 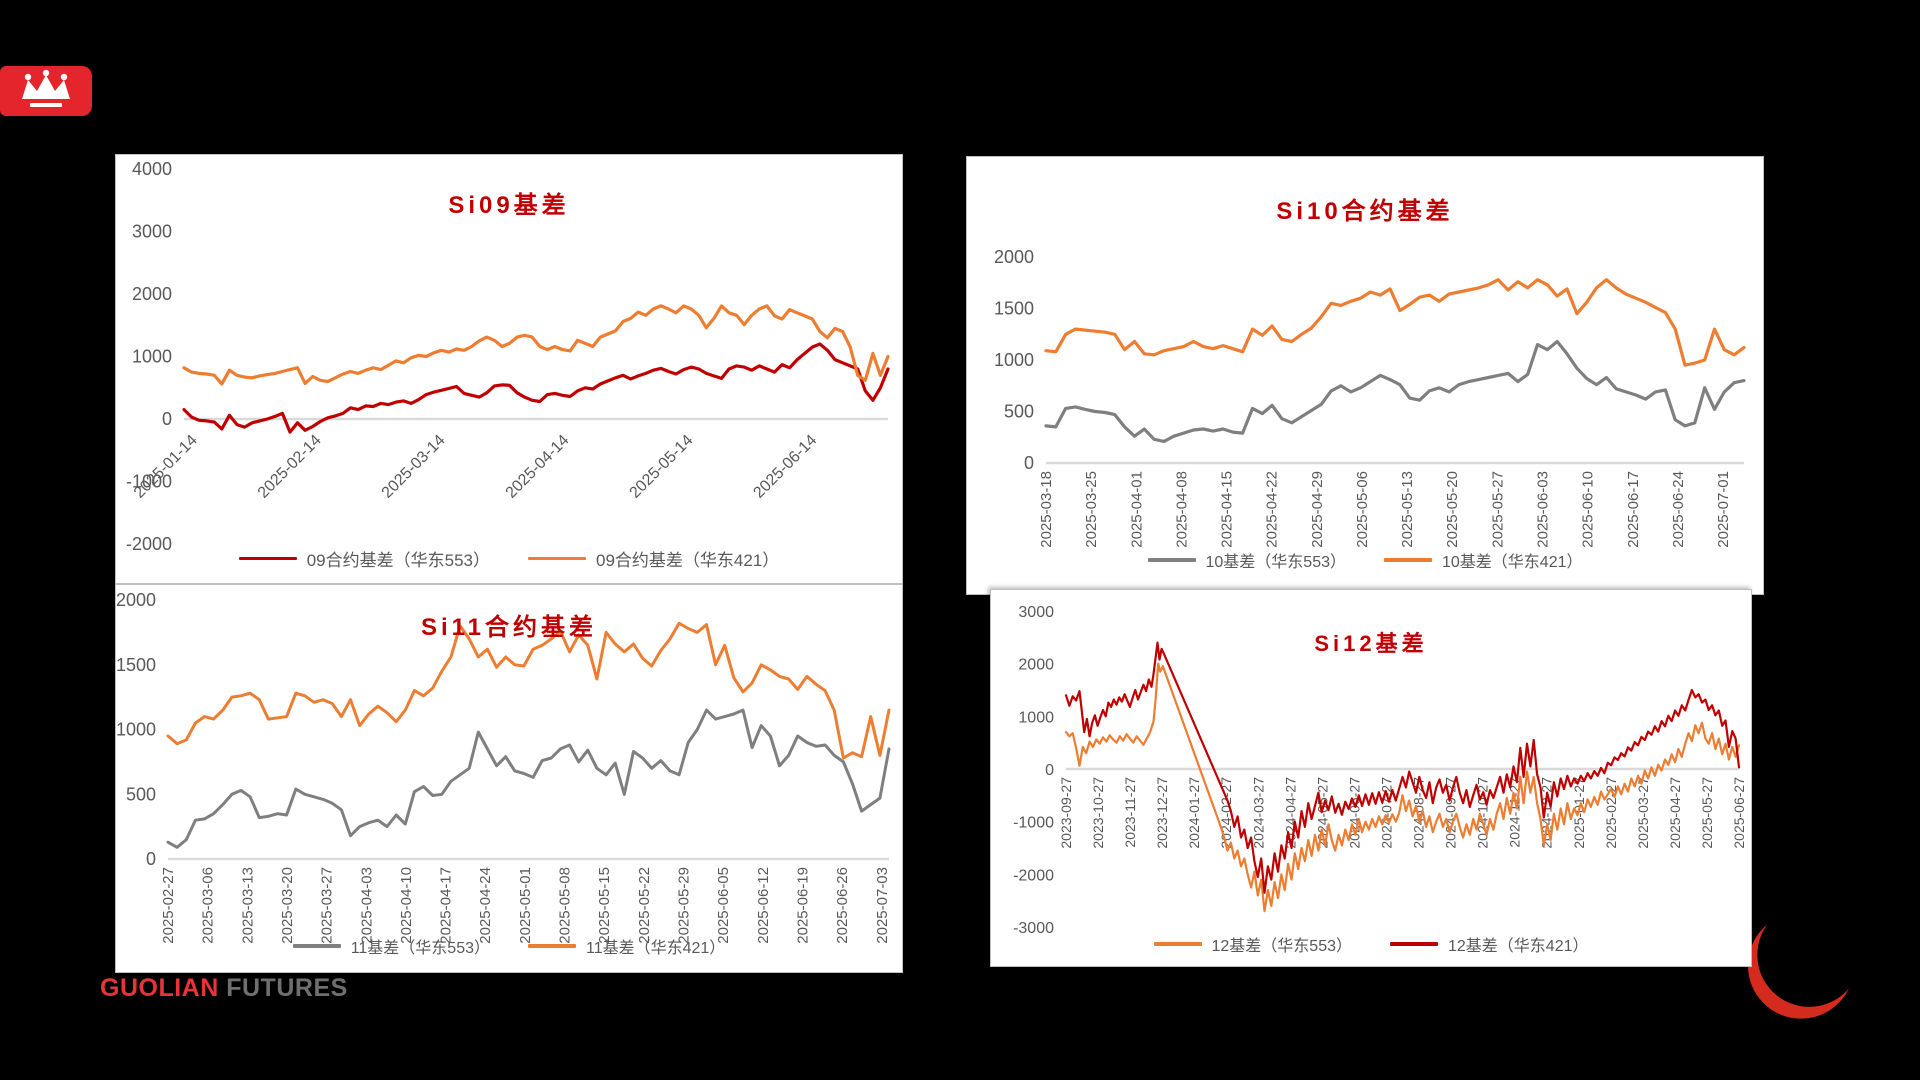 I want to click on crown-icon, so click(x=46, y=88).